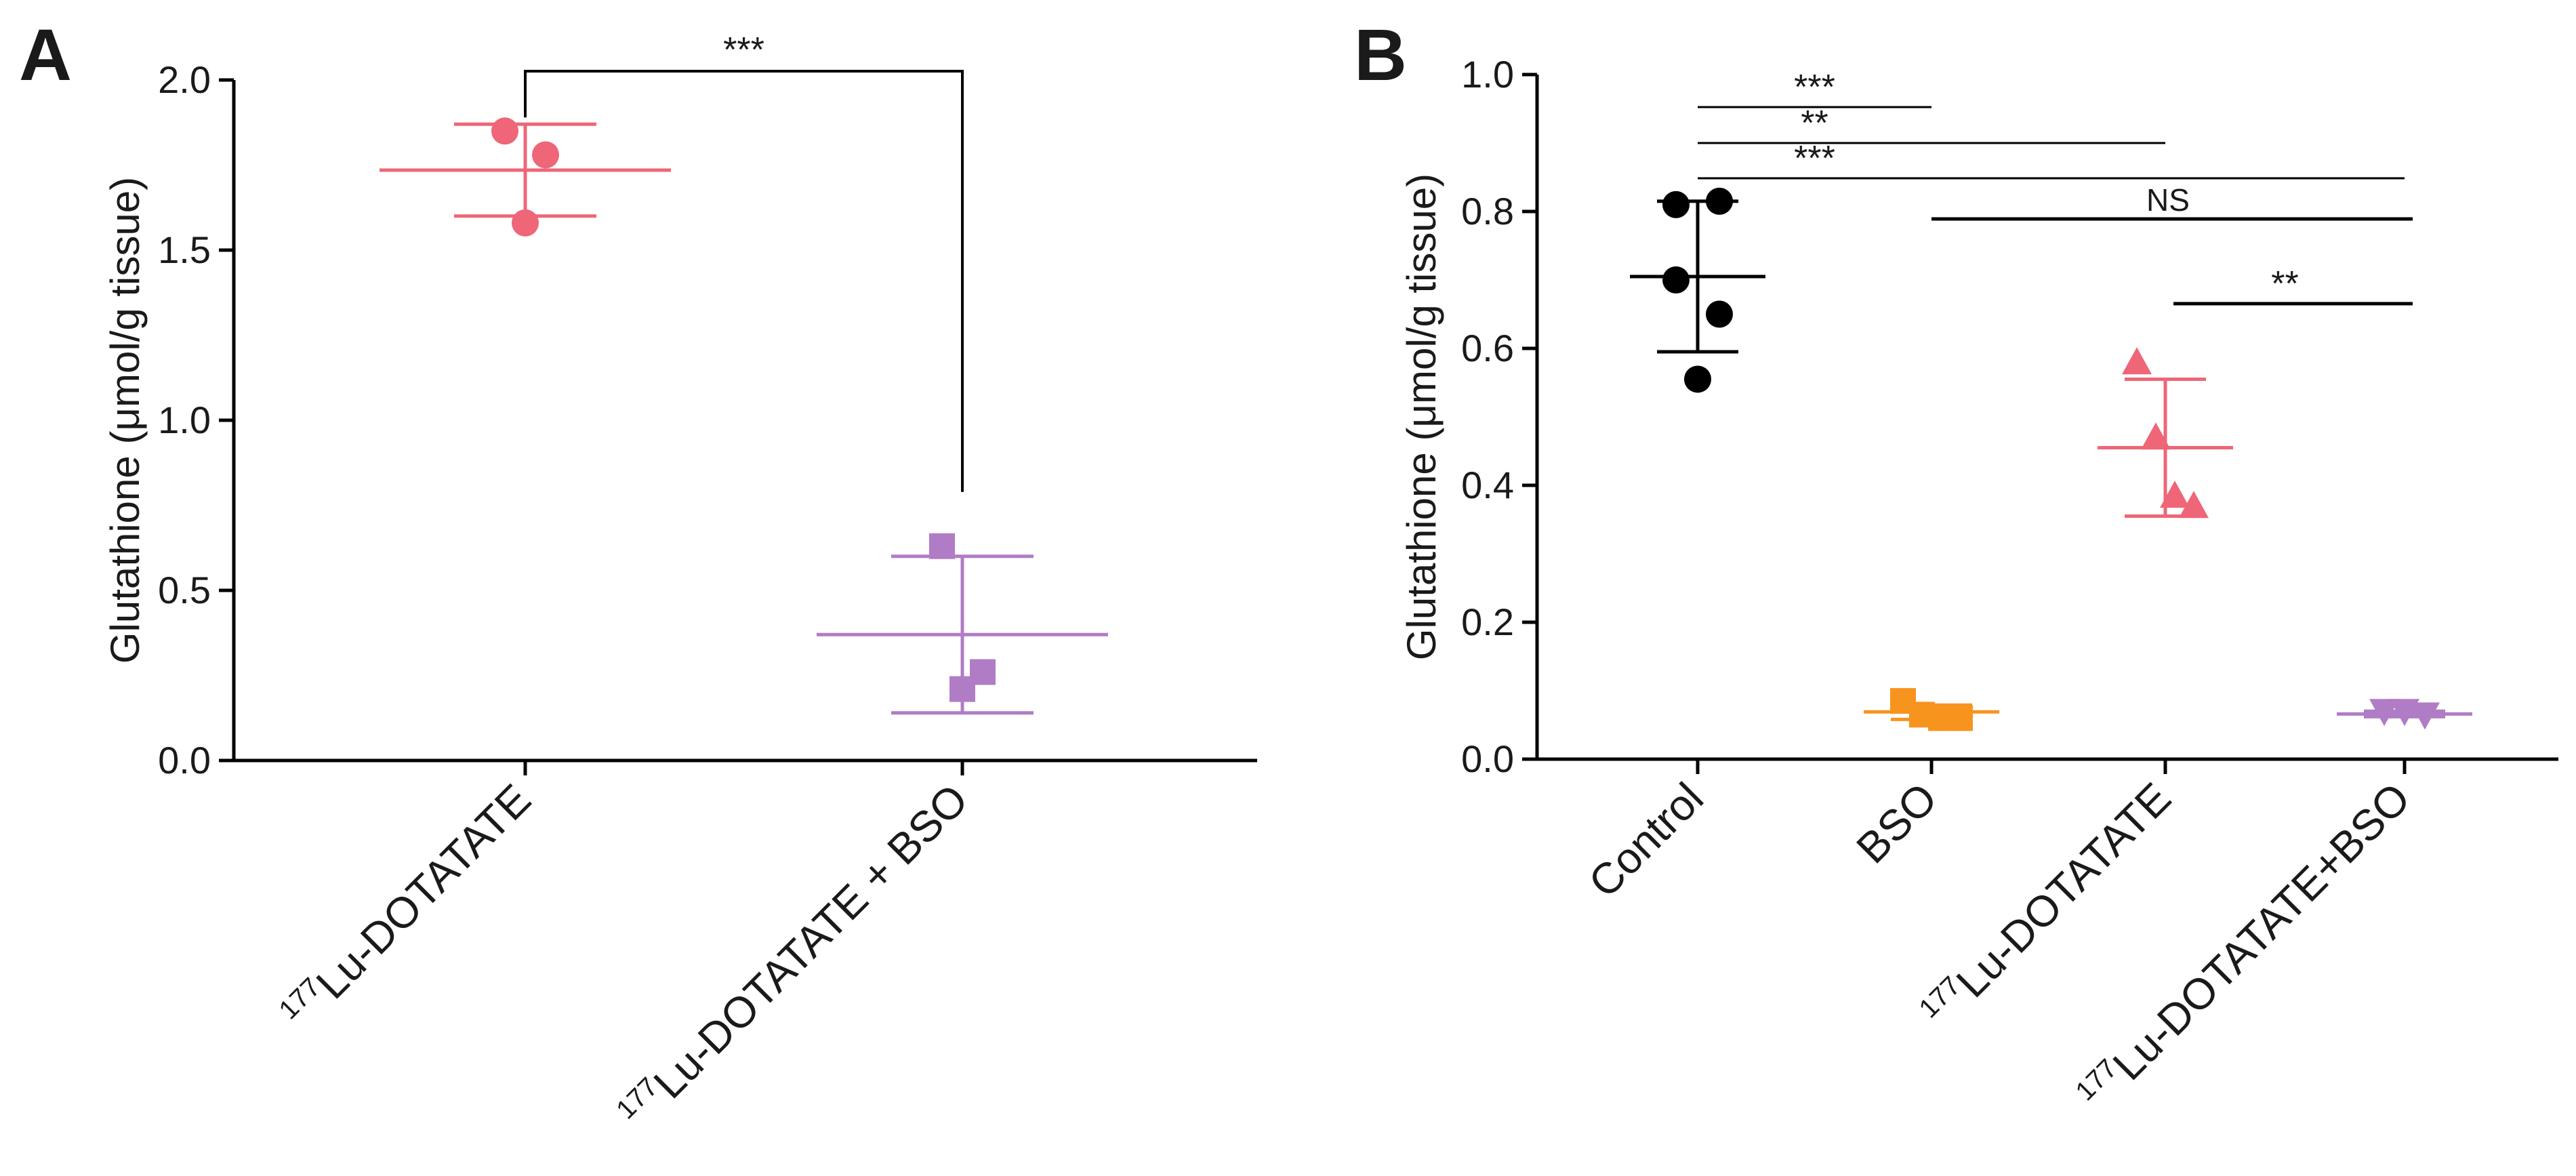 The image size is (2576, 1176). Describe the element at coordinates (407, 907) in the screenshot. I see `panel-a-category-label: 177Lu-DOTATATE` at that location.